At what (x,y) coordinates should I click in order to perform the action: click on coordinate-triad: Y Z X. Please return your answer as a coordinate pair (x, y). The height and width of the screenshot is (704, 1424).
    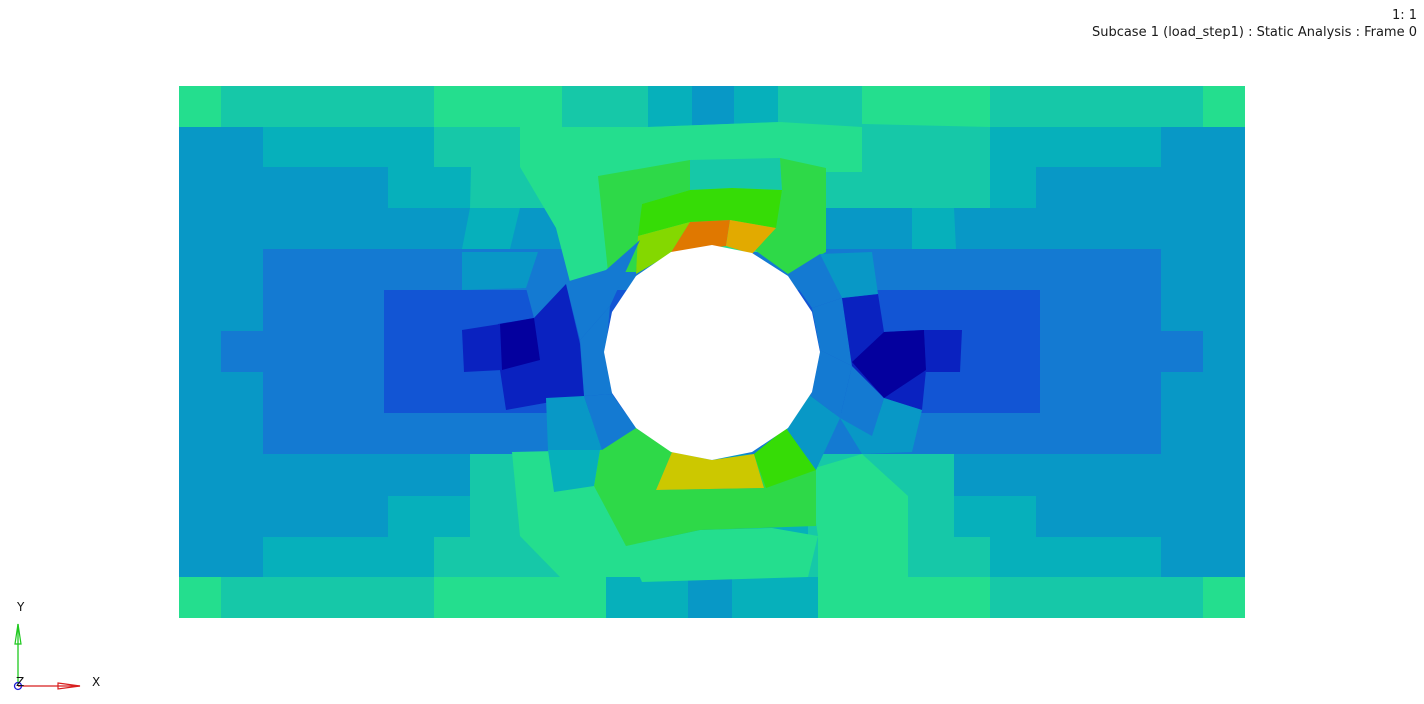
    Looking at the image, I should click on (56, 645).